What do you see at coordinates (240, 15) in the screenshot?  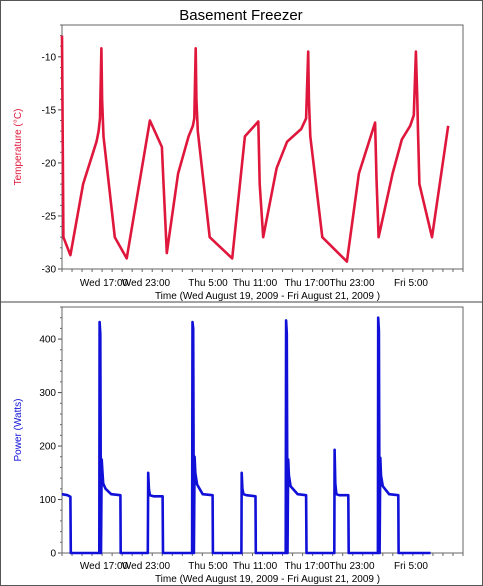 I see `chart-title: Basement Freezer` at bounding box center [240, 15].